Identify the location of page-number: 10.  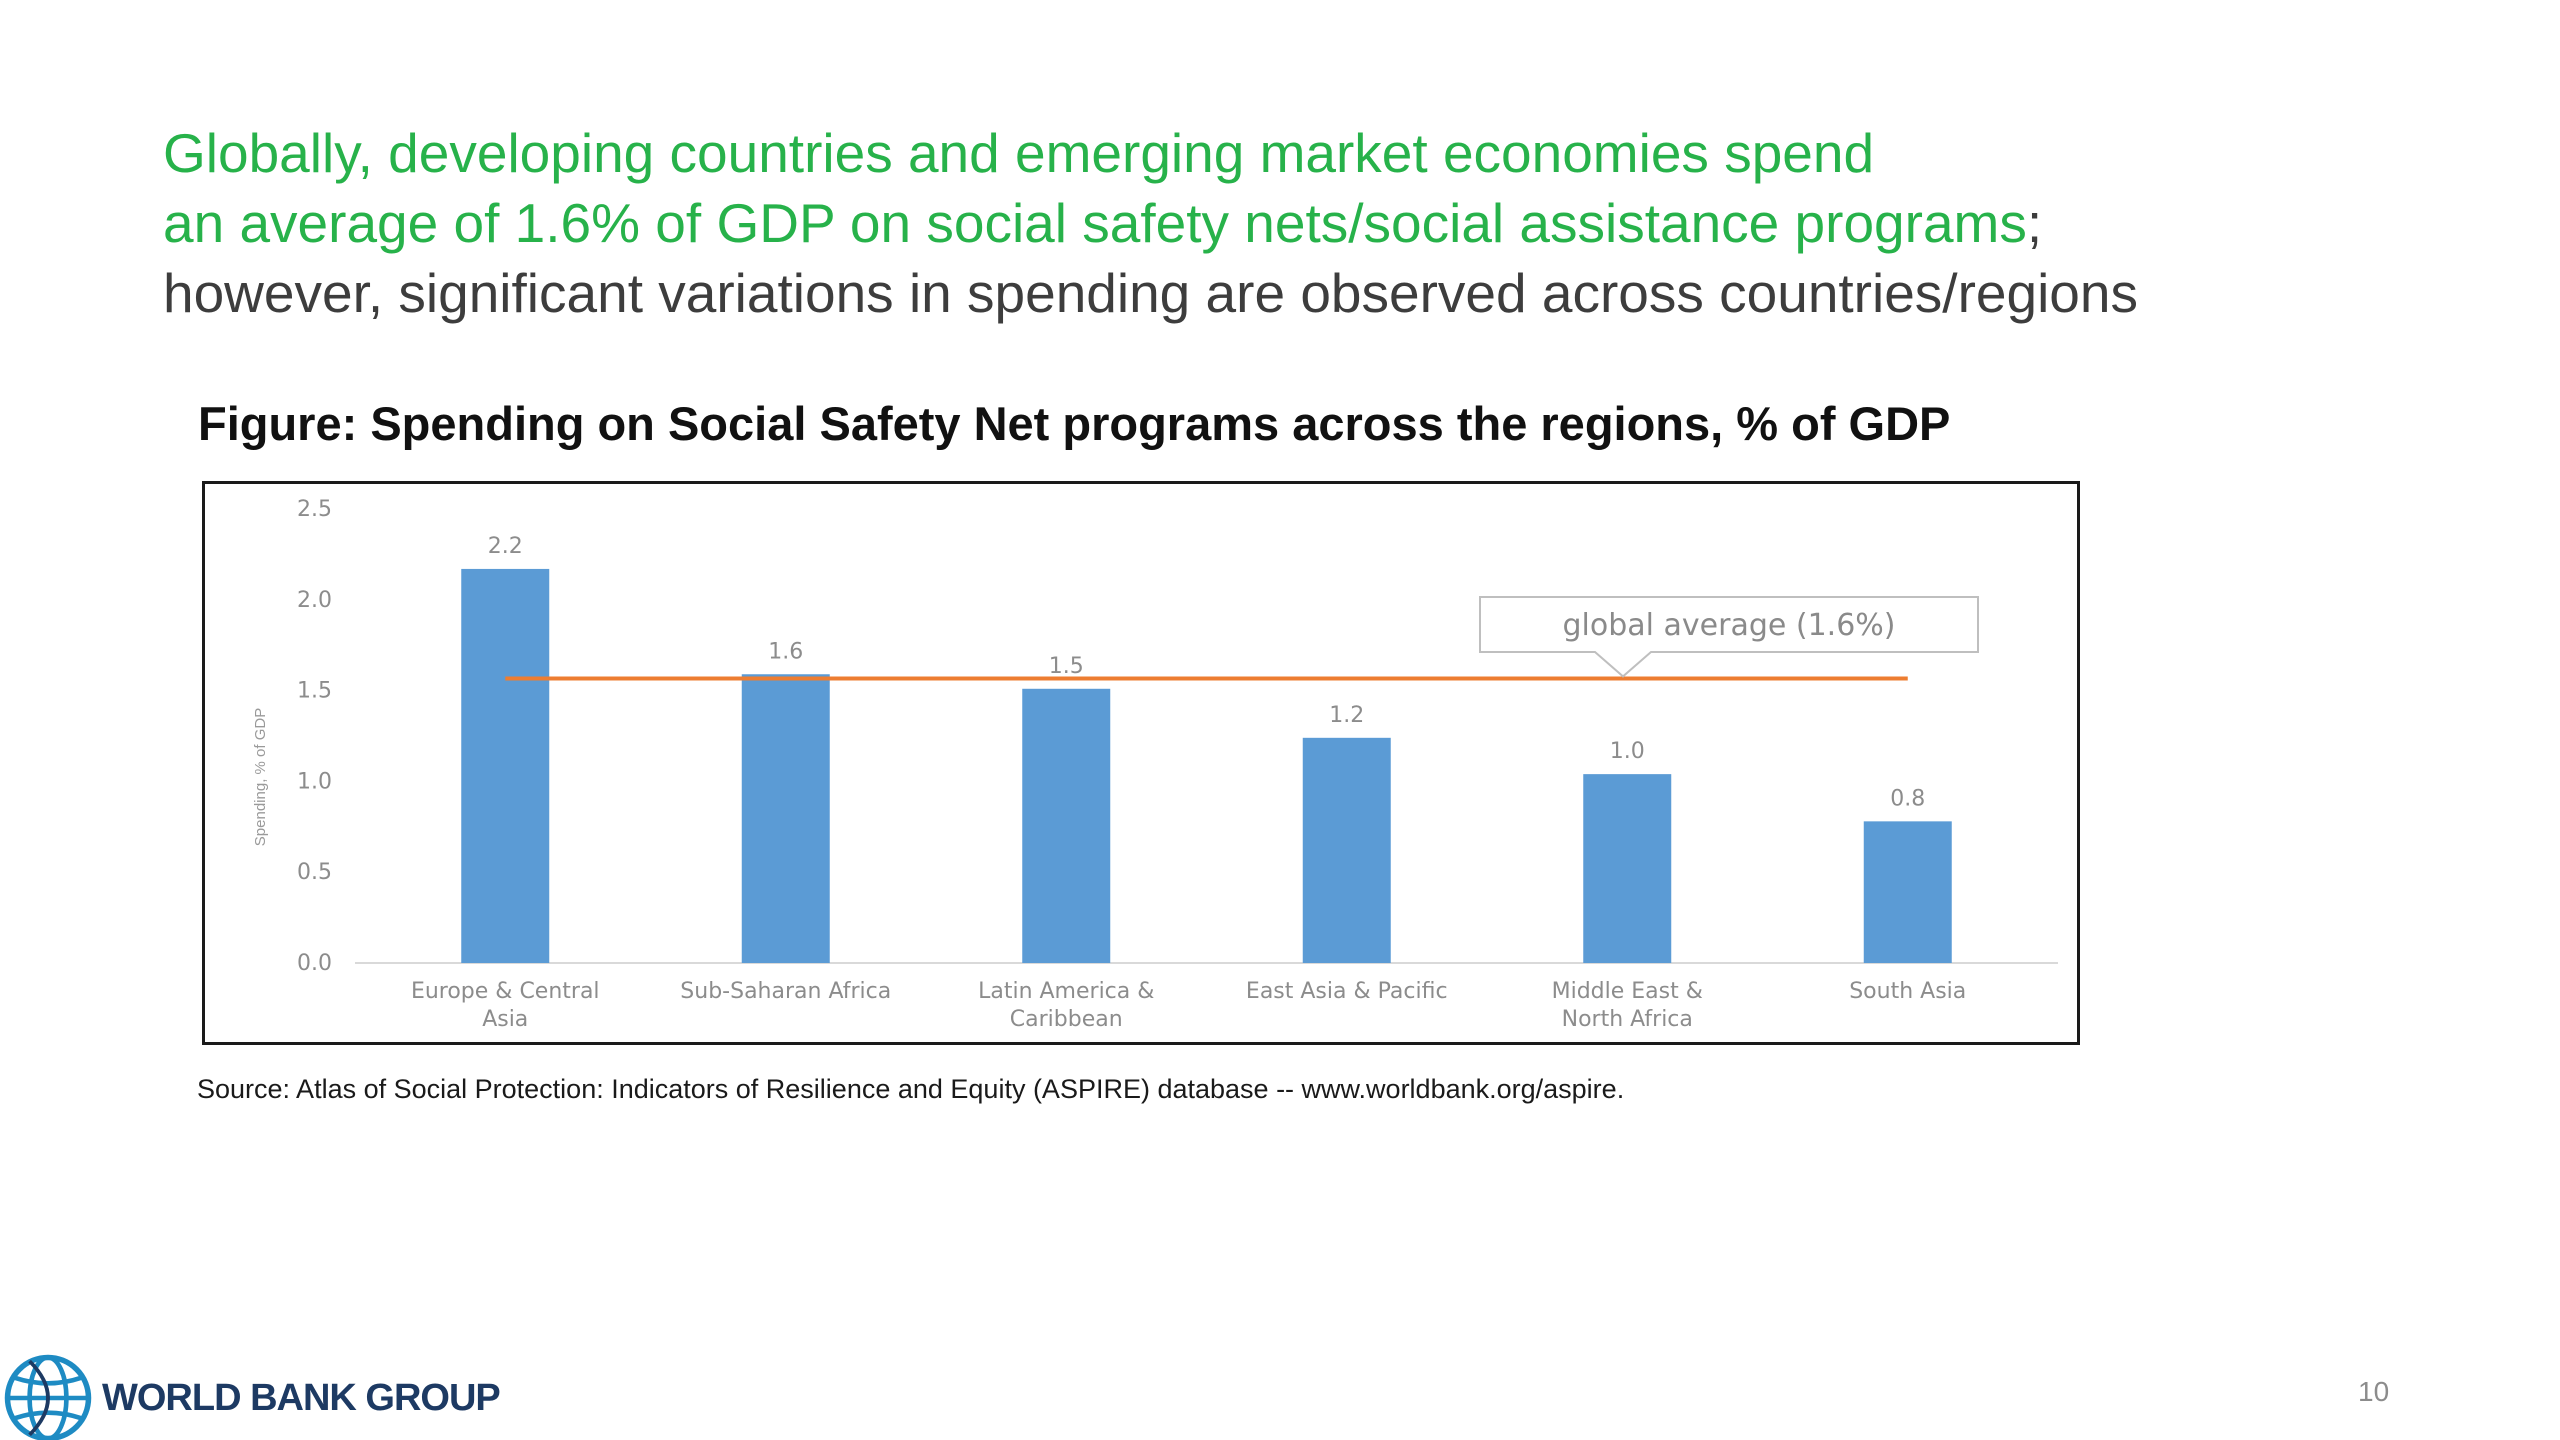
(2374, 1391).